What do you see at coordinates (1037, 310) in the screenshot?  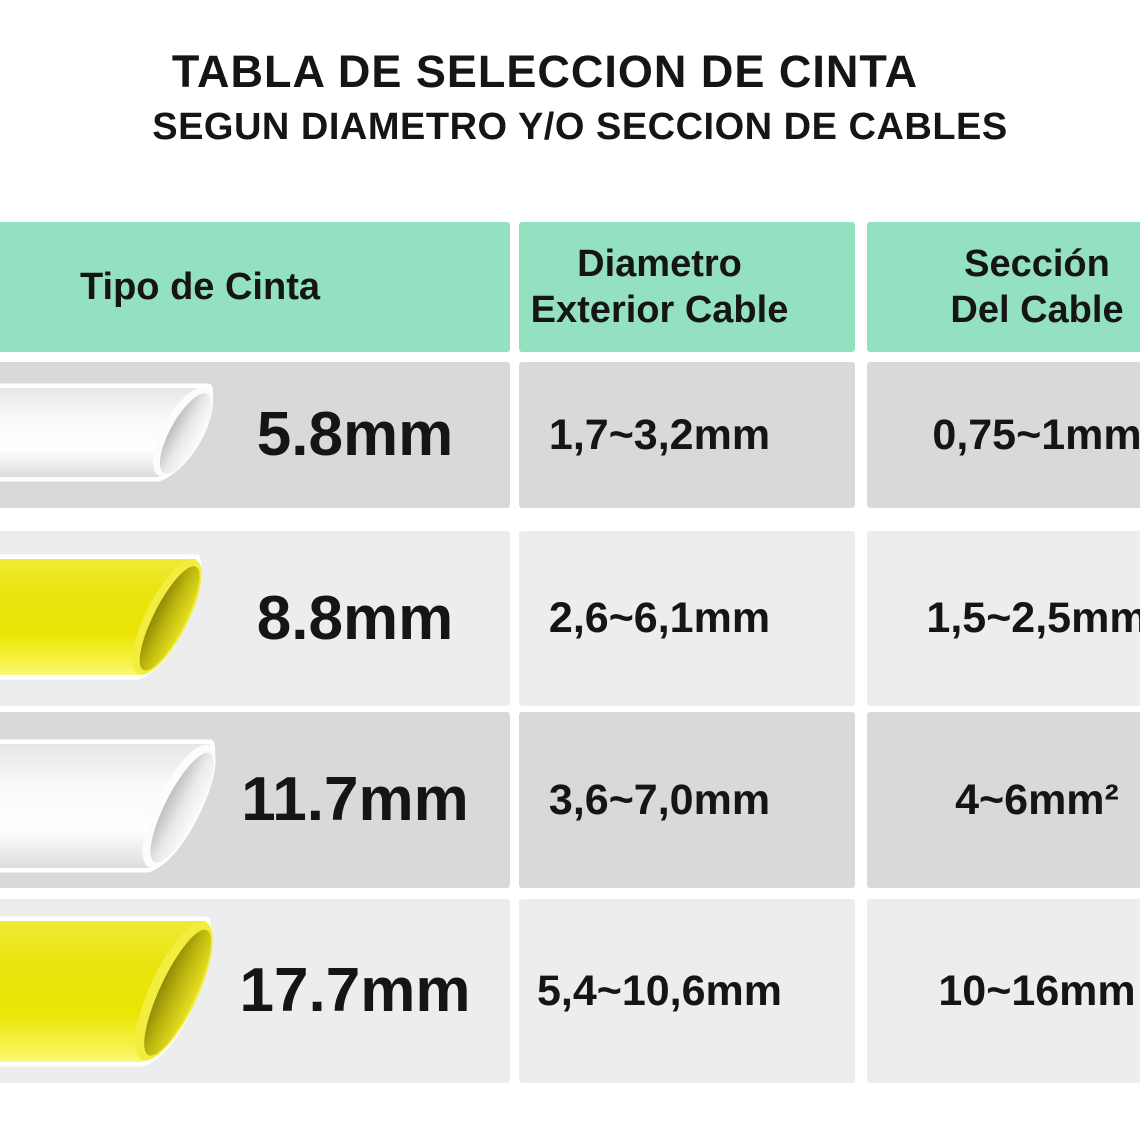 I see `column-header-line2: Del Cable` at bounding box center [1037, 310].